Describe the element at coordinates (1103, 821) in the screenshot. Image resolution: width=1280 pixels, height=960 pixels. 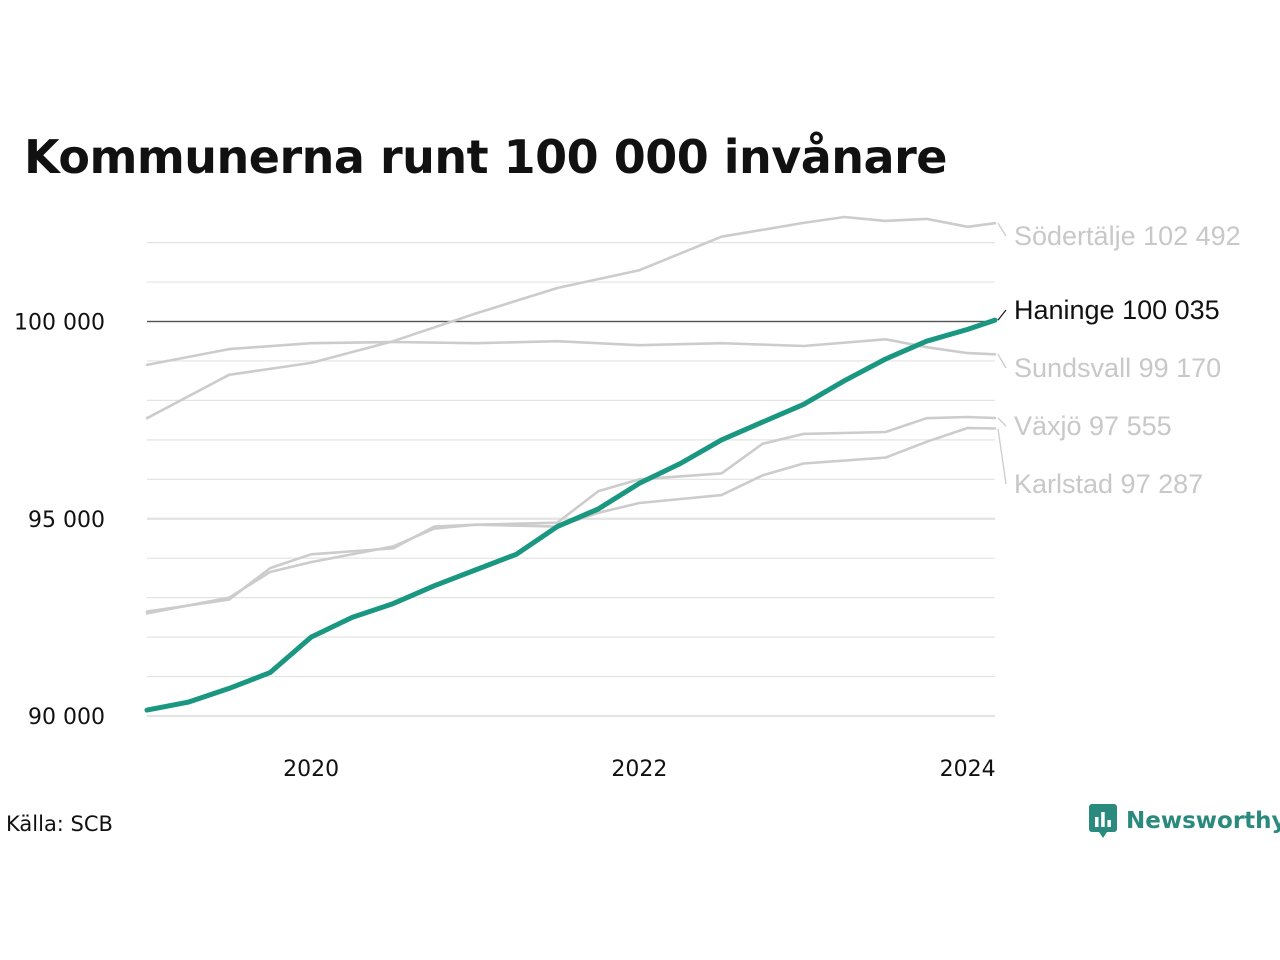
I see `bar-chart-icon` at that location.